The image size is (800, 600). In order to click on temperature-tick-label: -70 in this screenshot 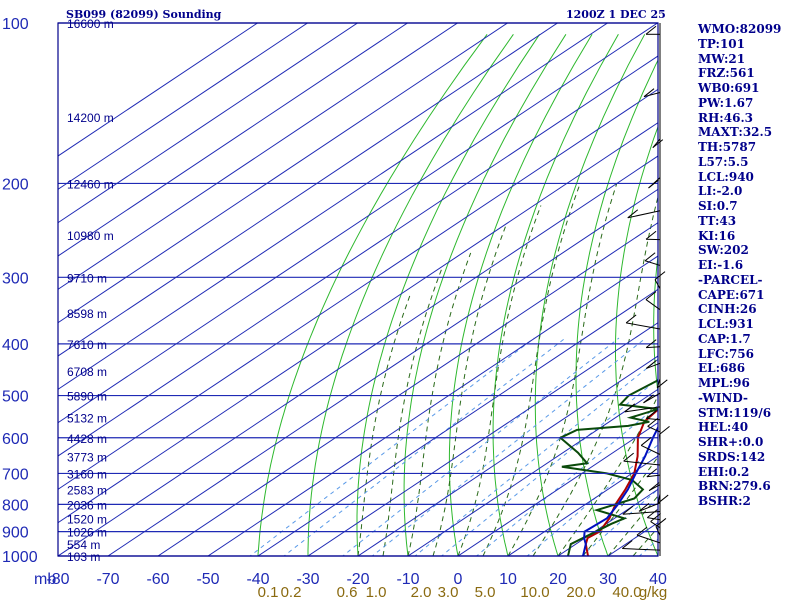, I will do `click(107, 579)`.